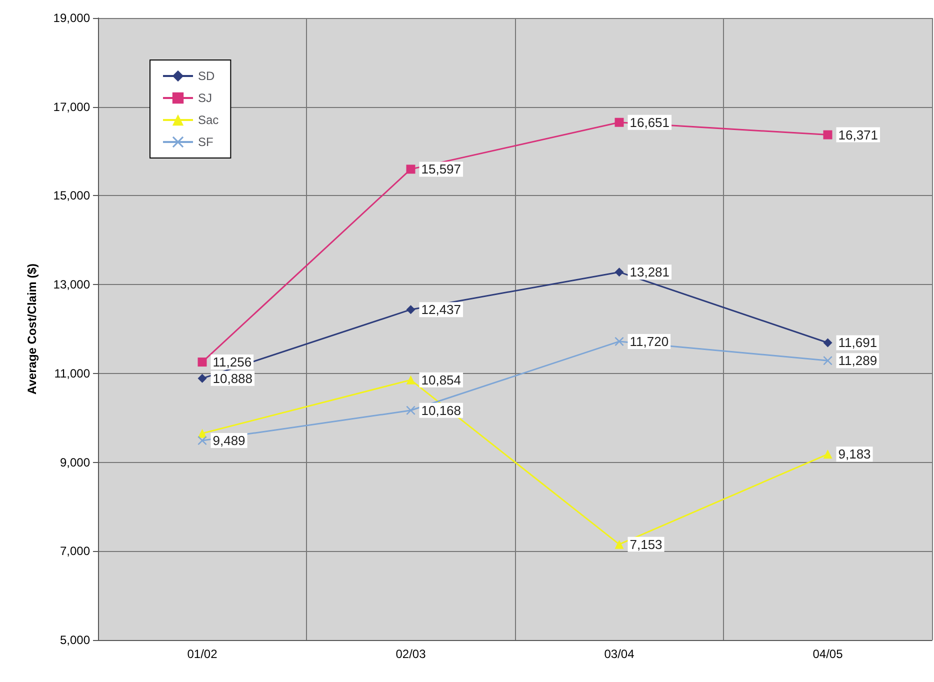 This screenshot has height=682, width=934. I want to click on legend-label: Sac, so click(208, 120).